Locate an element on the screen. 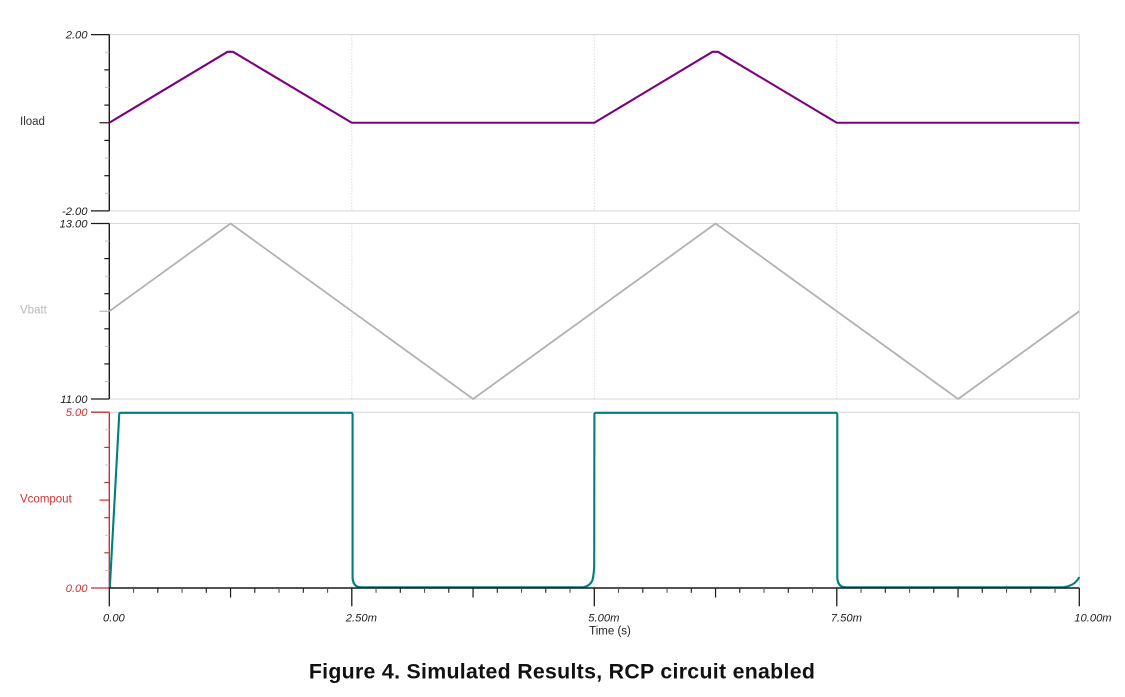 The width and height of the screenshot is (1125, 697). svg-text: Vcompout is located at coordinates (46, 500).